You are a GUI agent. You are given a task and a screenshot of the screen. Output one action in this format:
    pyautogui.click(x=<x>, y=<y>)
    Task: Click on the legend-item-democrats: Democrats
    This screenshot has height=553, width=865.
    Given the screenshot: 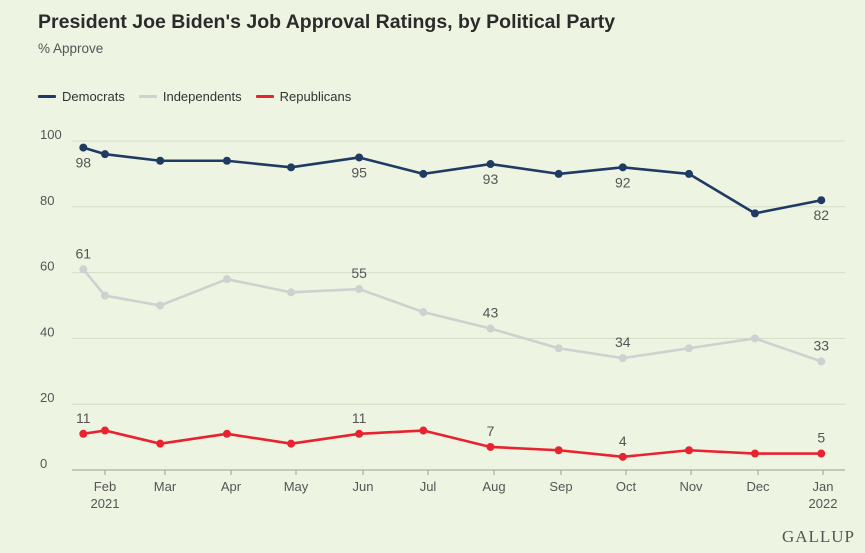 What is the action you would take?
    pyautogui.click(x=81, y=96)
    